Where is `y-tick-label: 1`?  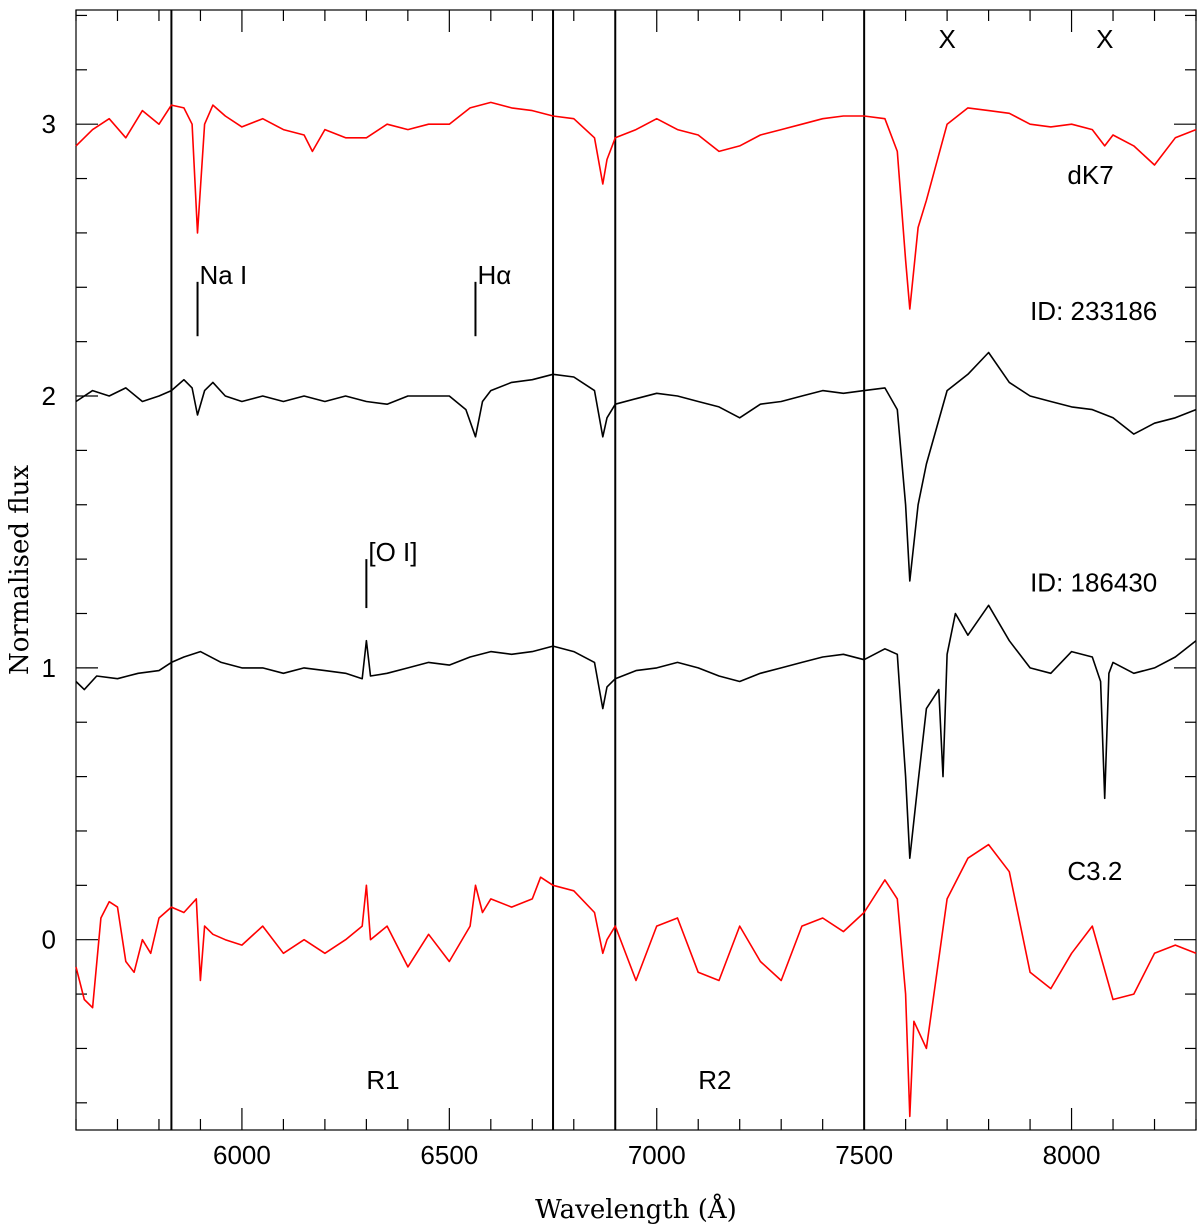 y-tick-label: 1 is located at coordinates (49, 668).